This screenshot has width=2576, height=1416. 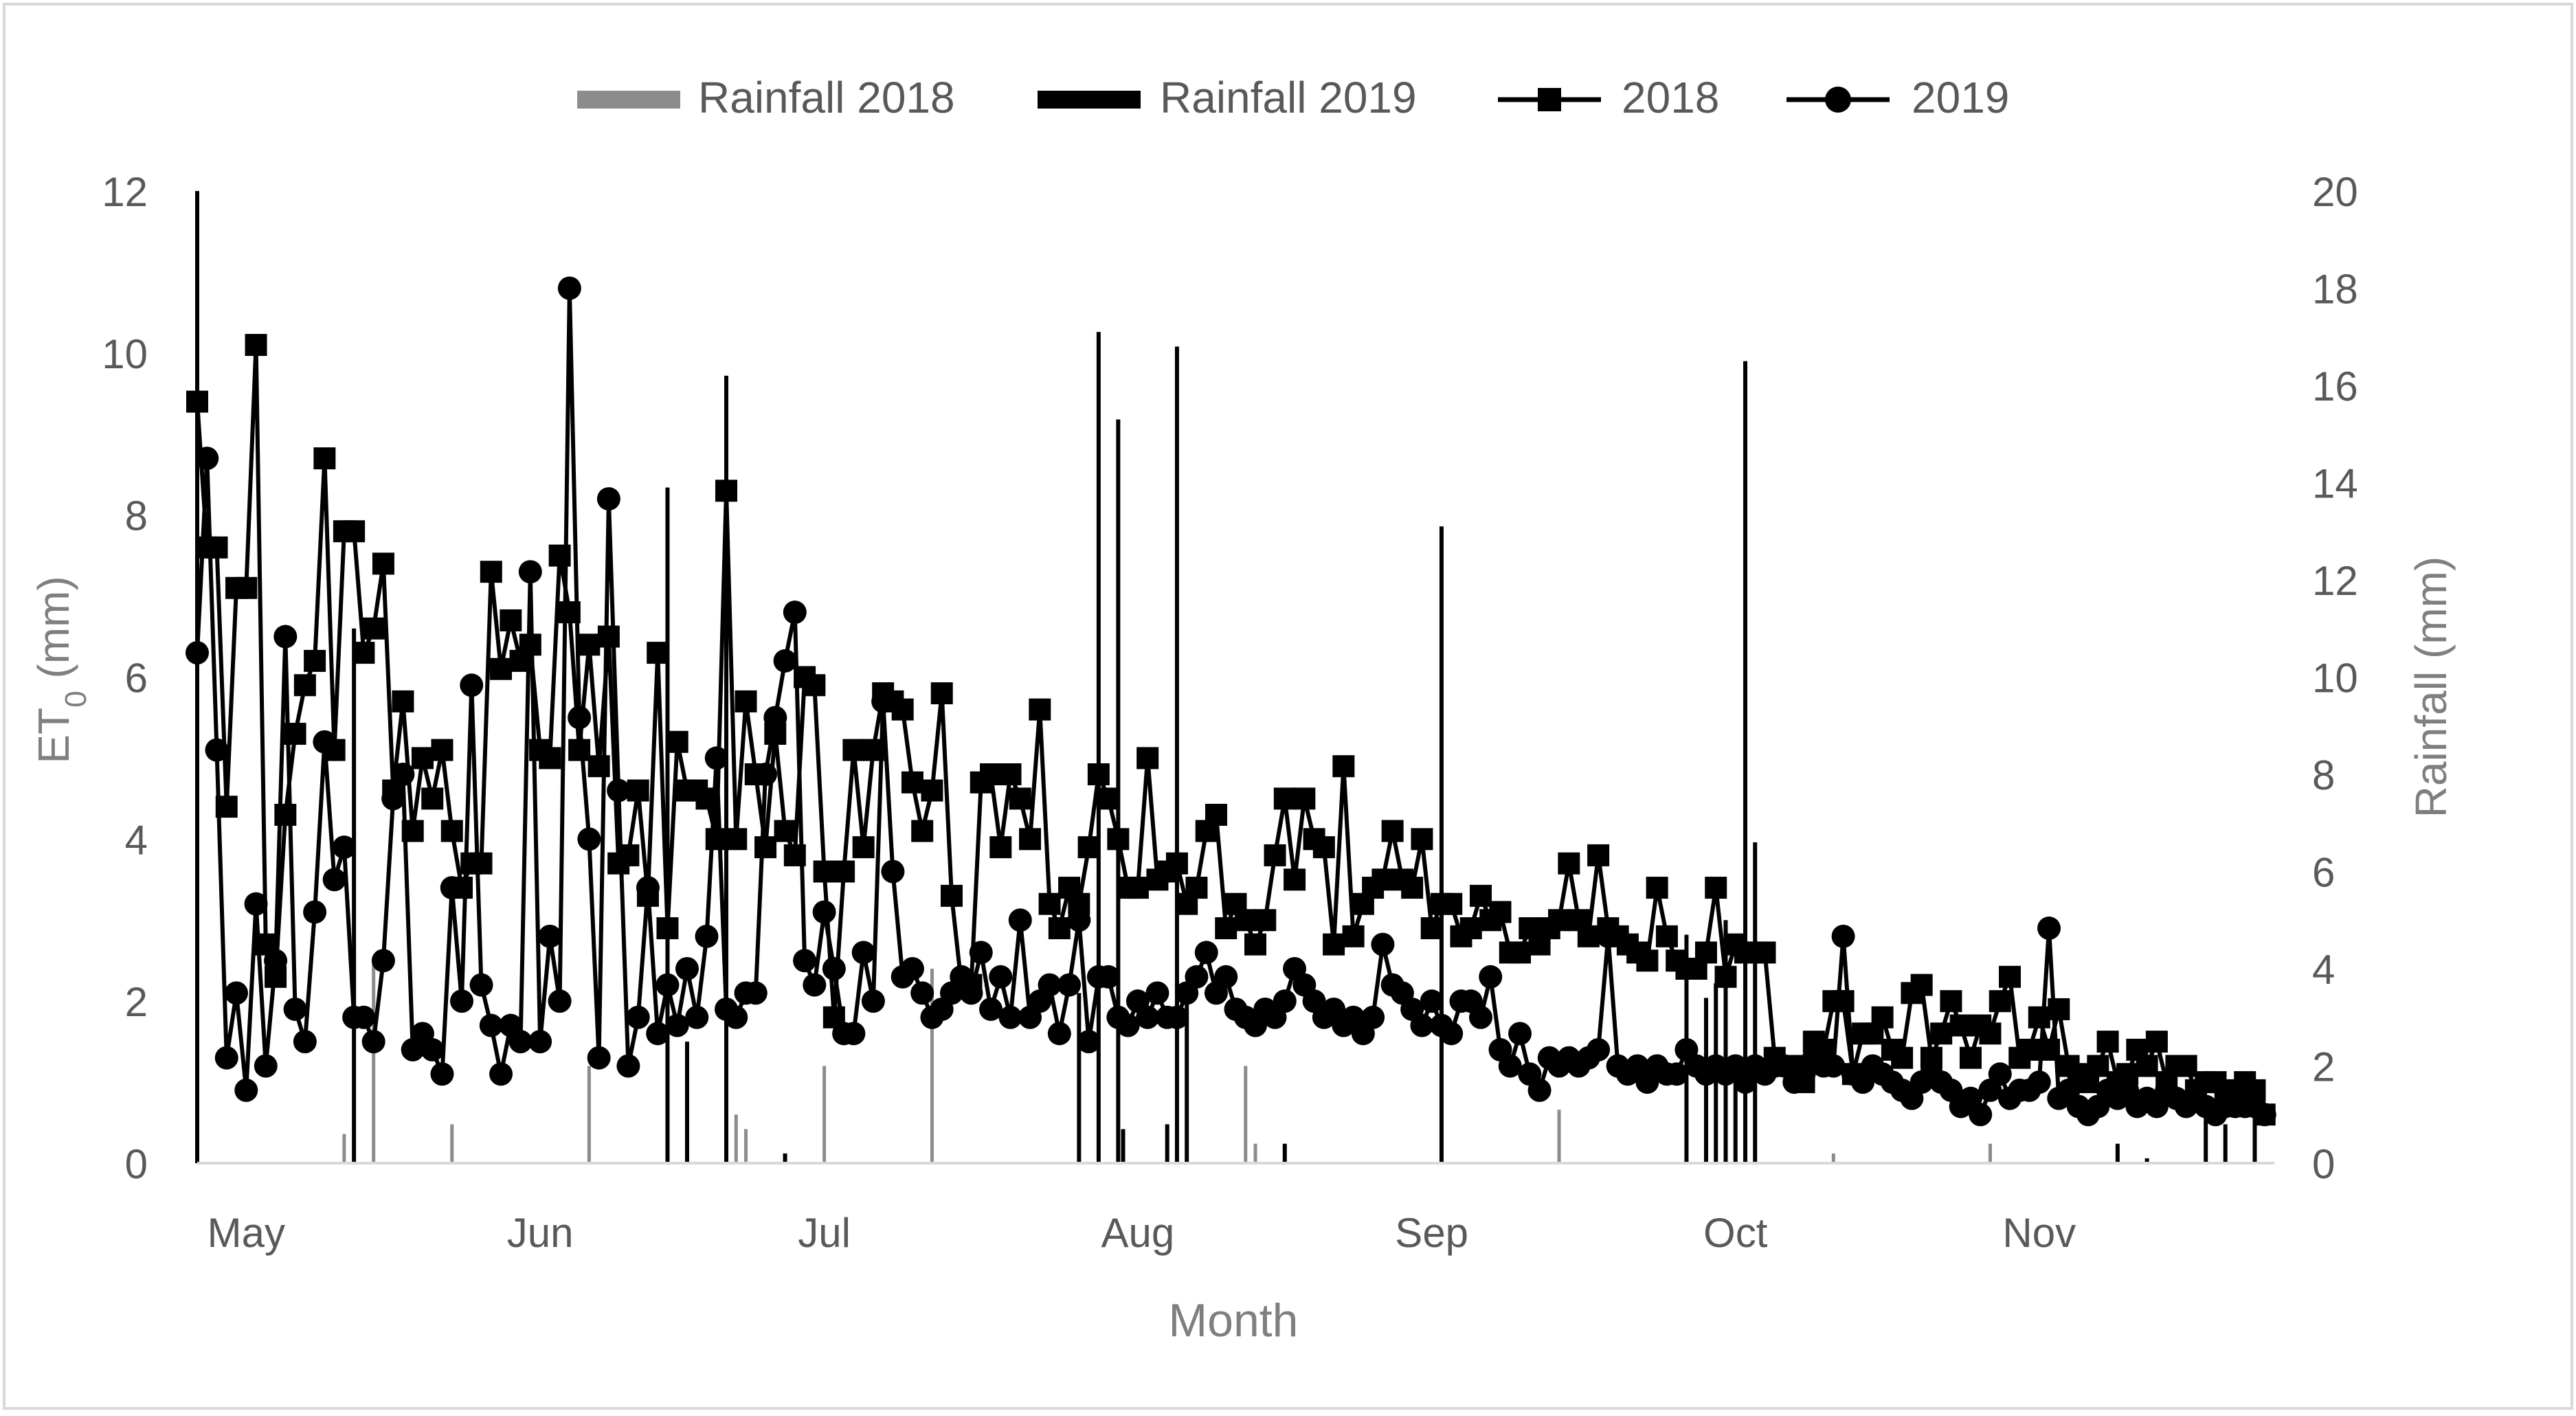 What do you see at coordinates (1670, 97) in the screenshot?
I see `legend-label-2018: 2018` at bounding box center [1670, 97].